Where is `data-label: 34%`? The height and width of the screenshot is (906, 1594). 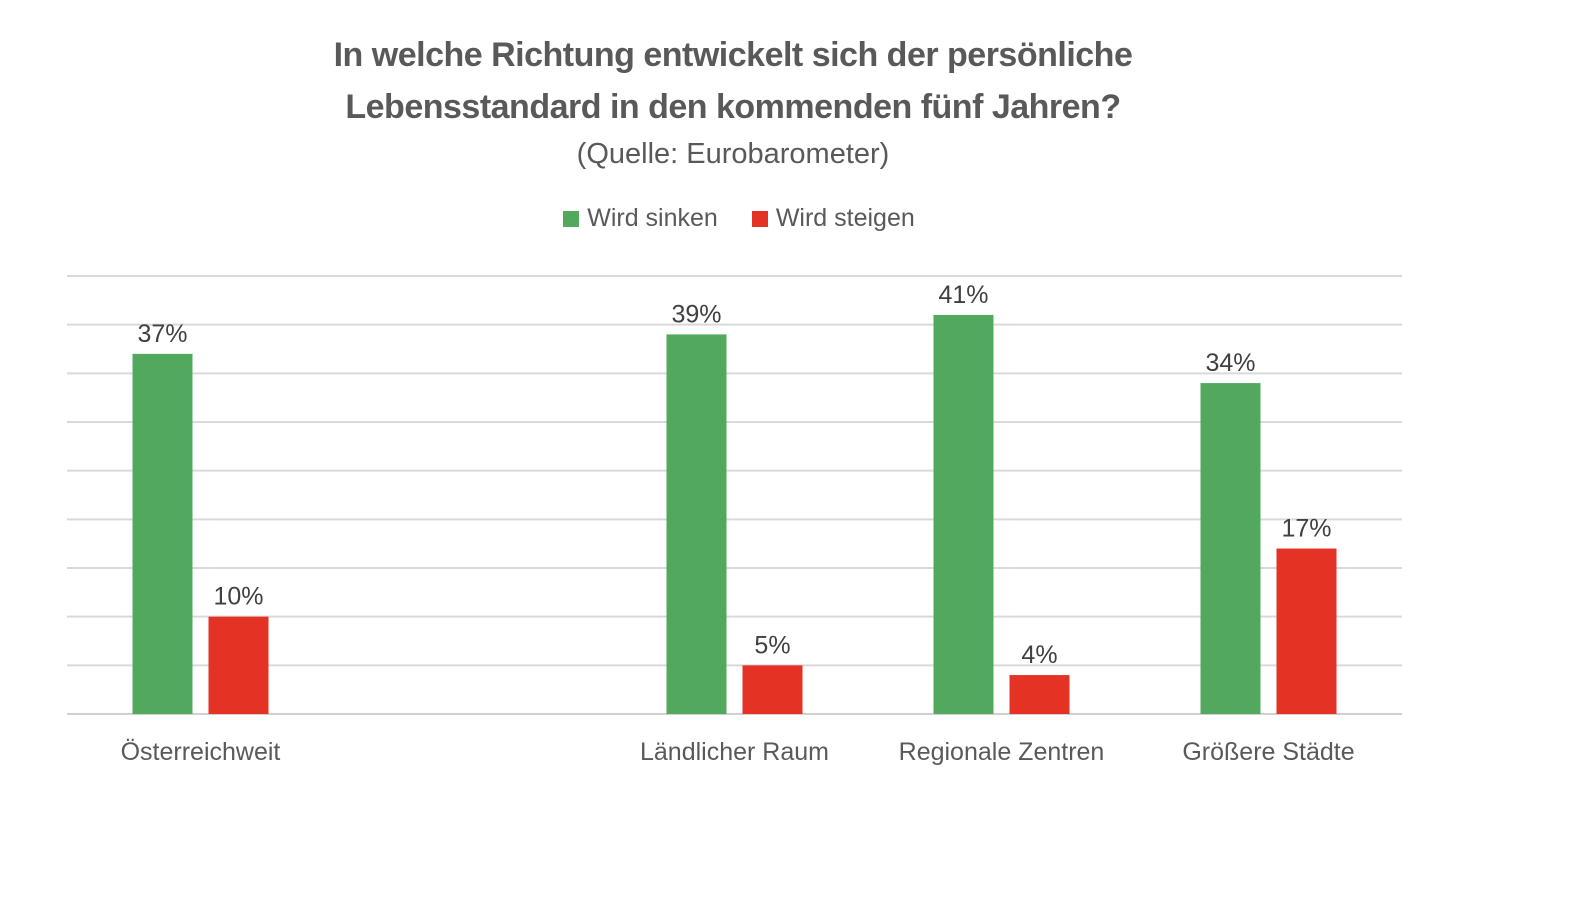 data-label: 34% is located at coordinates (1230, 363).